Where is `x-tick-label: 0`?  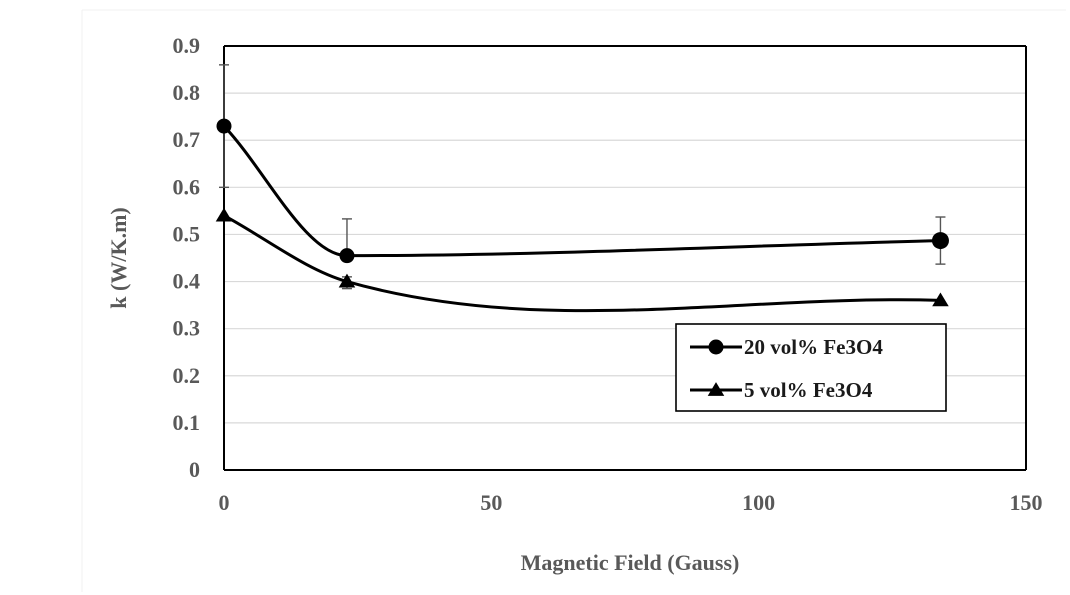
x-tick-label: 0 is located at coordinates (224, 502).